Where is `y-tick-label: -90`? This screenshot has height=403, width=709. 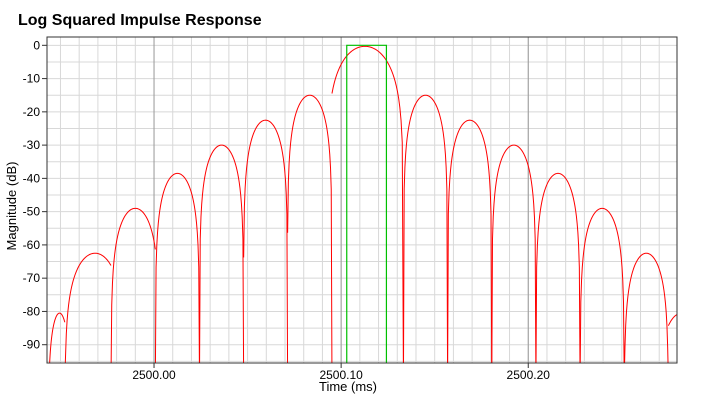 y-tick-label: -90 is located at coordinates (32, 345).